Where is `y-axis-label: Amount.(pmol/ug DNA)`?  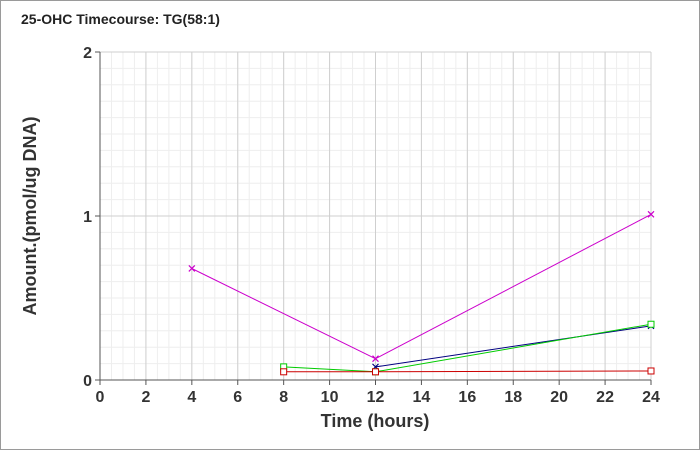
y-axis-label: Amount.(pmol/ug DNA) is located at coordinates (30, 216).